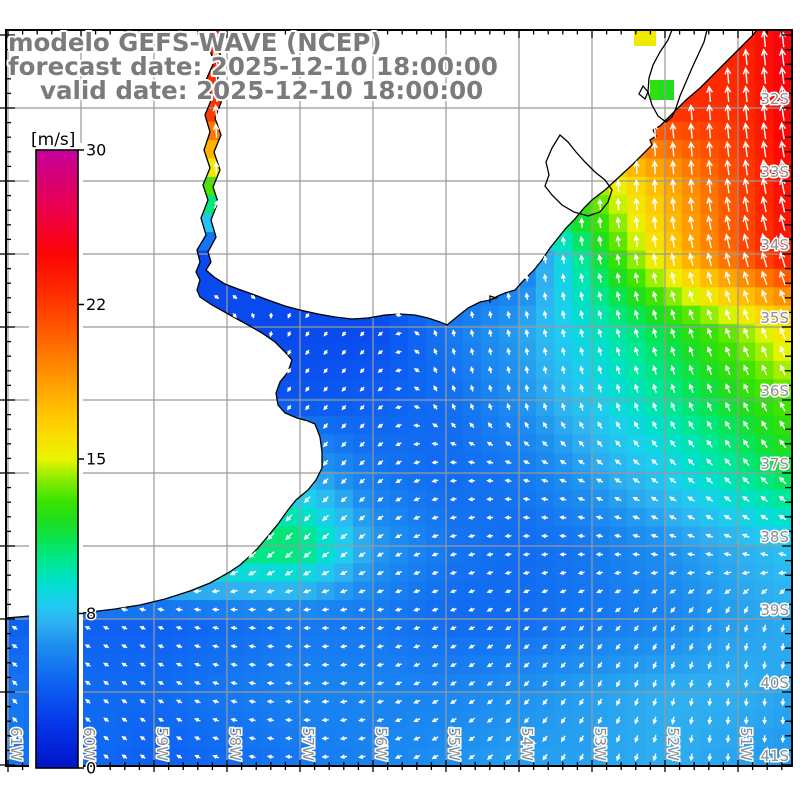  I want to click on svg-text: 58W, so click(235, 744).